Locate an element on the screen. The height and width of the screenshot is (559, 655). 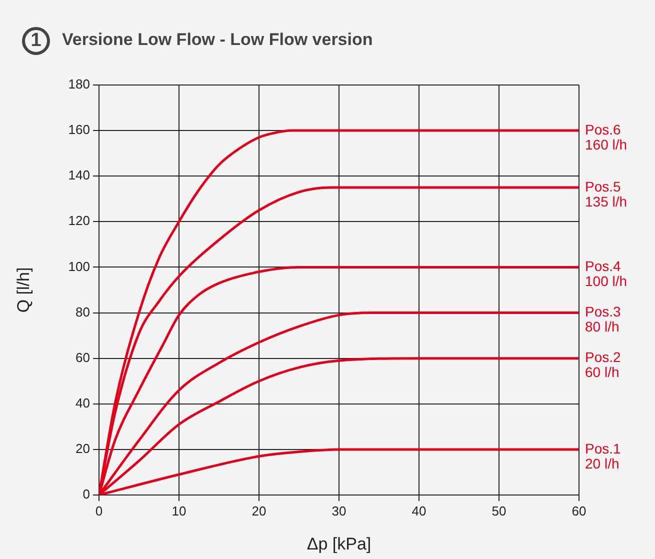
y-tick-label: 160 is located at coordinates (79, 130).